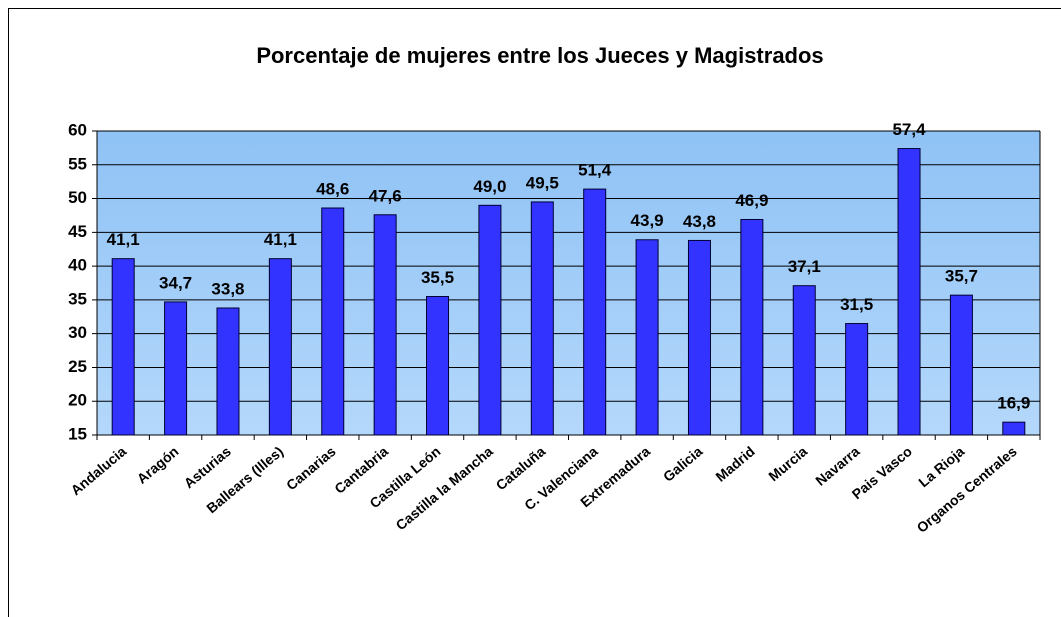 This screenshot has width=1061, height=617. I want to click on data-label: 31,5, so click(856, 304).